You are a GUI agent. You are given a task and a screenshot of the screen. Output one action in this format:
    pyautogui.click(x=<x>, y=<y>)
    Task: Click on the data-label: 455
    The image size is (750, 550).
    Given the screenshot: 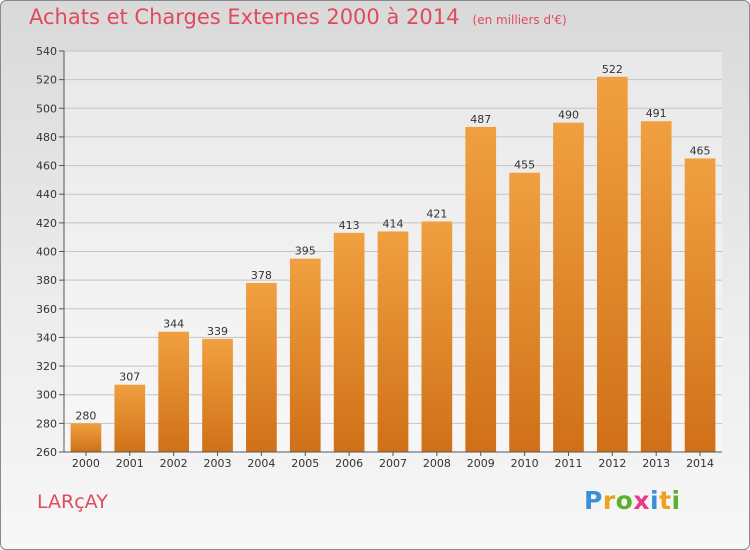 What is the action you would take?
    pyautogui.click(x=524, y=165)
    